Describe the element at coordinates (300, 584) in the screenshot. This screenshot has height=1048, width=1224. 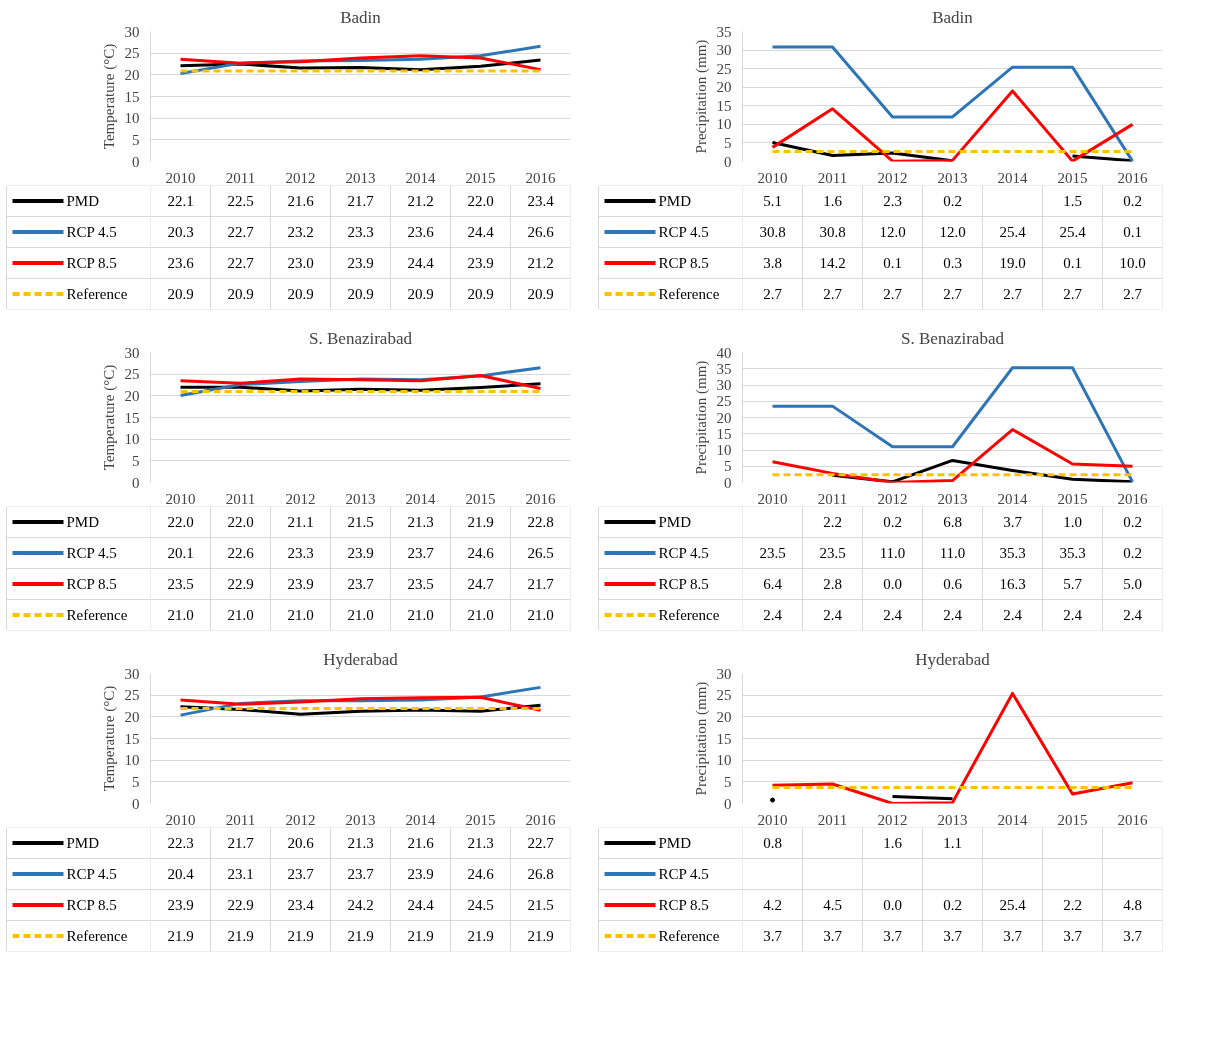
I see `data-label: 23.9` at that location.